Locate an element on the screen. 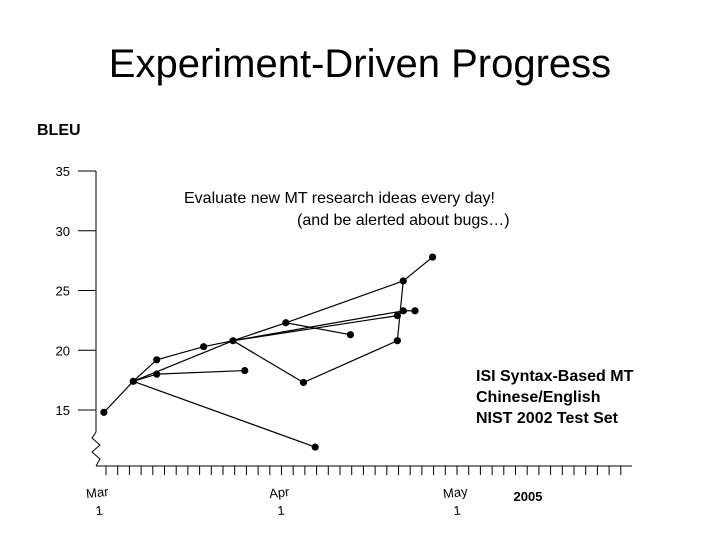 Image resolution: width=720 pixels, height=540 pixels. legend-line: Chinese/English is located at coordinates (538, 397).